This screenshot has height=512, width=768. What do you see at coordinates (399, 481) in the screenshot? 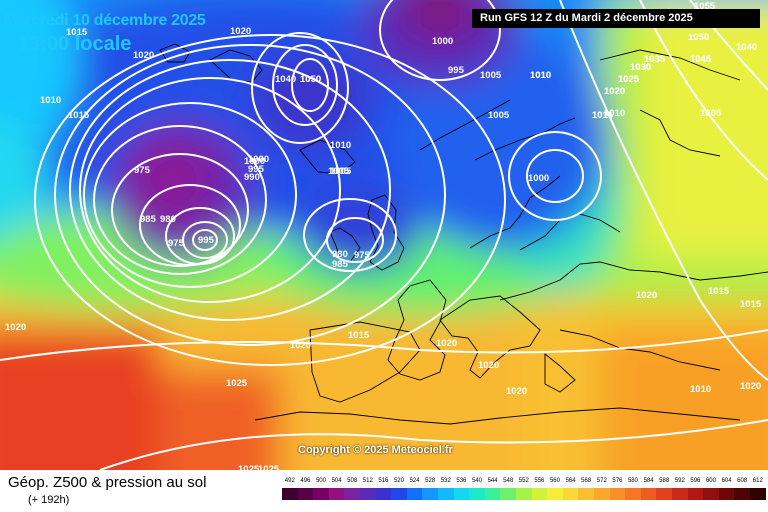
I see `legend-value: 520` at bounding box center [399, 481].